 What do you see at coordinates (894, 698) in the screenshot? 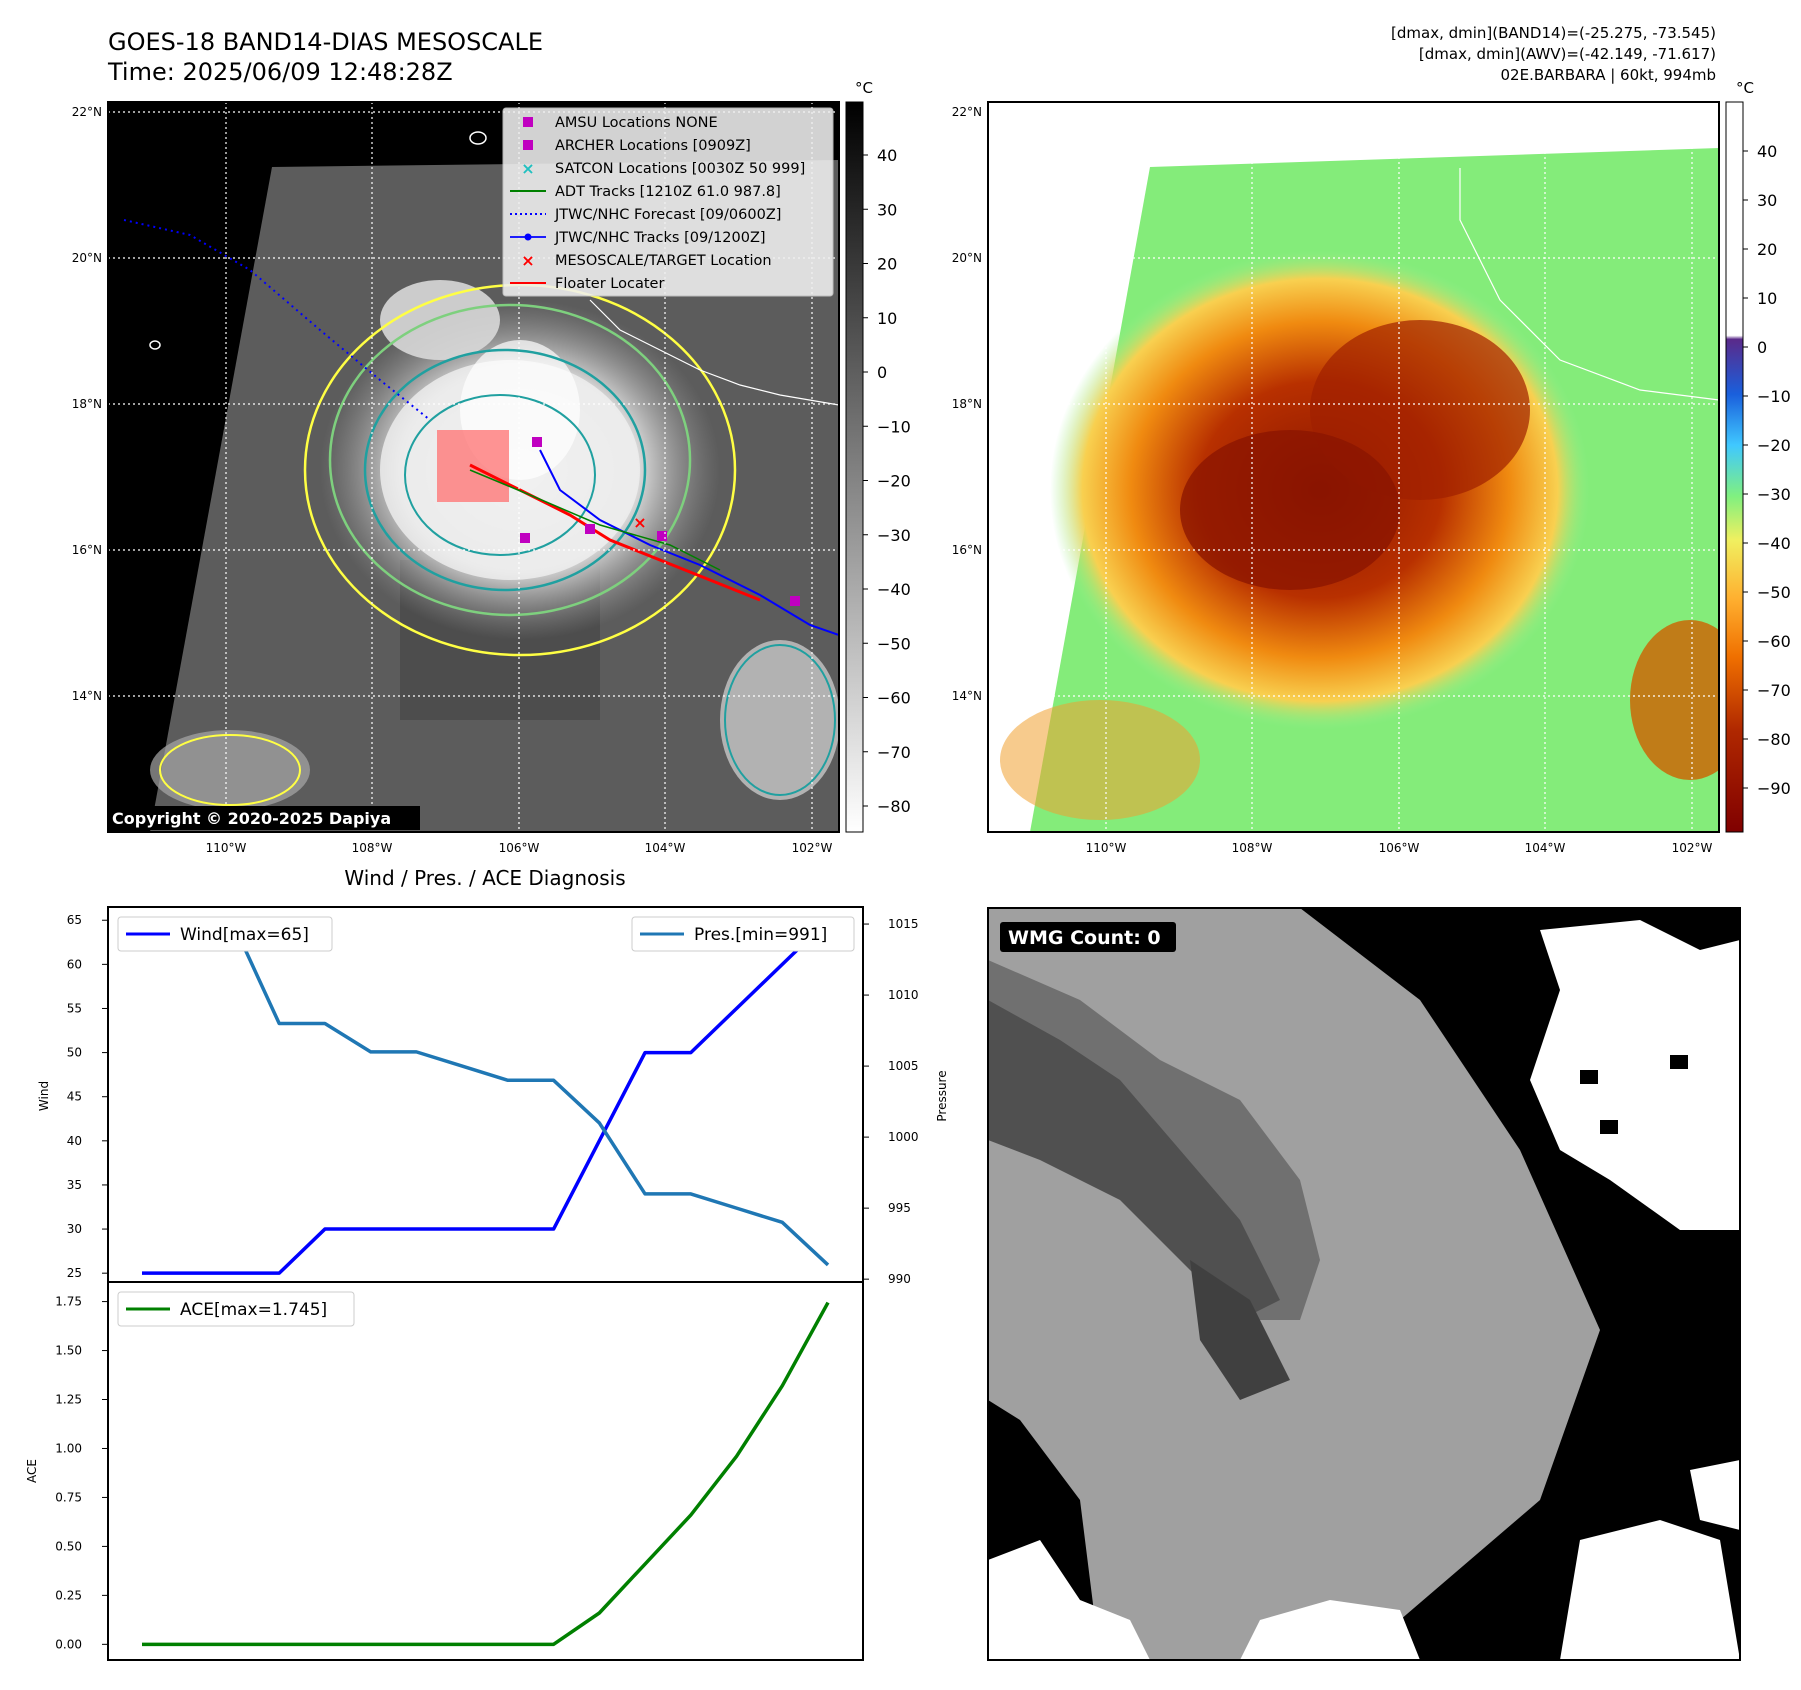
I see `colorbar-tick-label: −60` at bounding box center [894, 698].